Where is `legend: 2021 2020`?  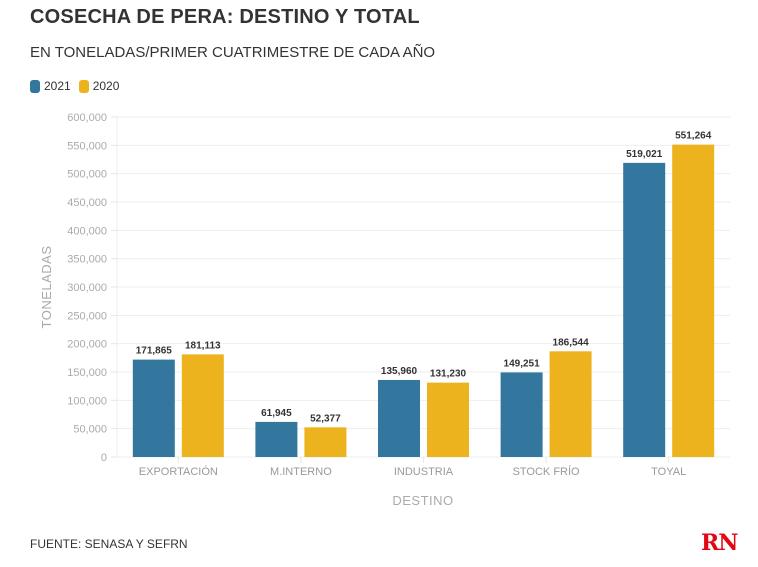
legend: 2021 2020 is located at coordinates (78, 86).